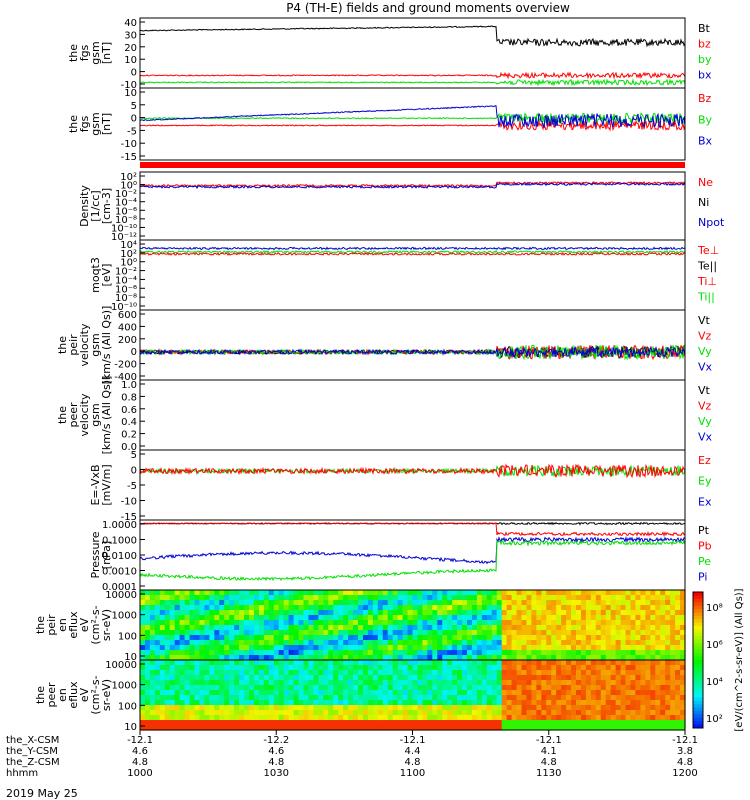  I want to click on y-tick-label: 0.0, so click(129, 447).